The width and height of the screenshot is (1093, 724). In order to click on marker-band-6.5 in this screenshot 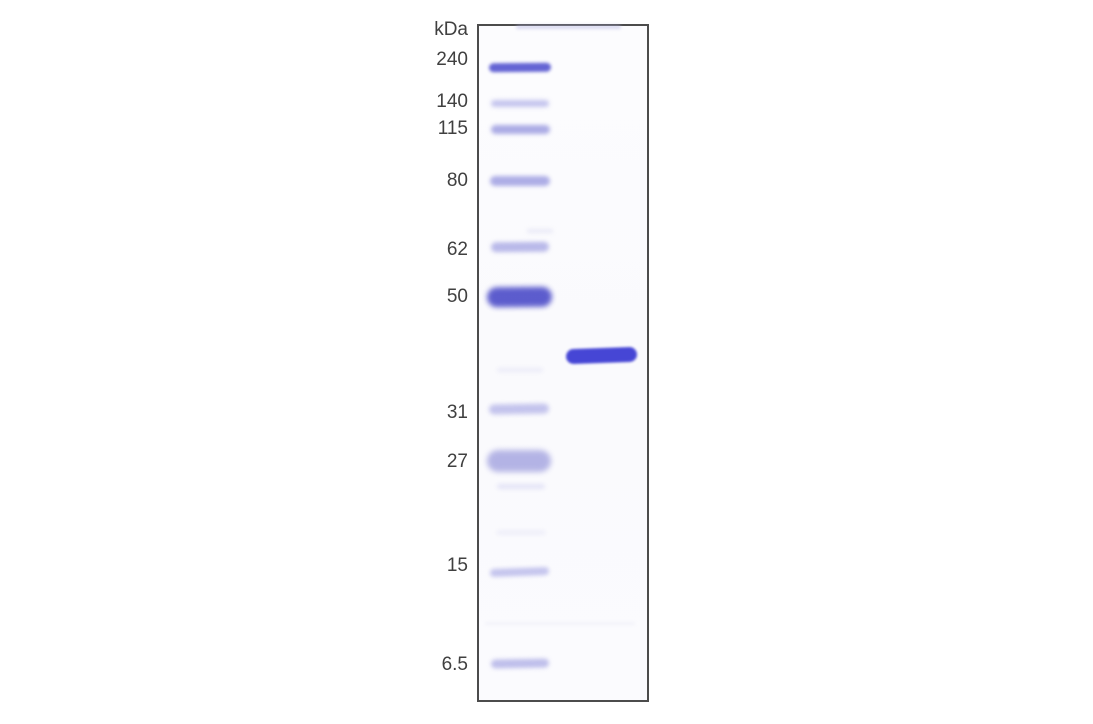, I will do `click(520, 663)`.